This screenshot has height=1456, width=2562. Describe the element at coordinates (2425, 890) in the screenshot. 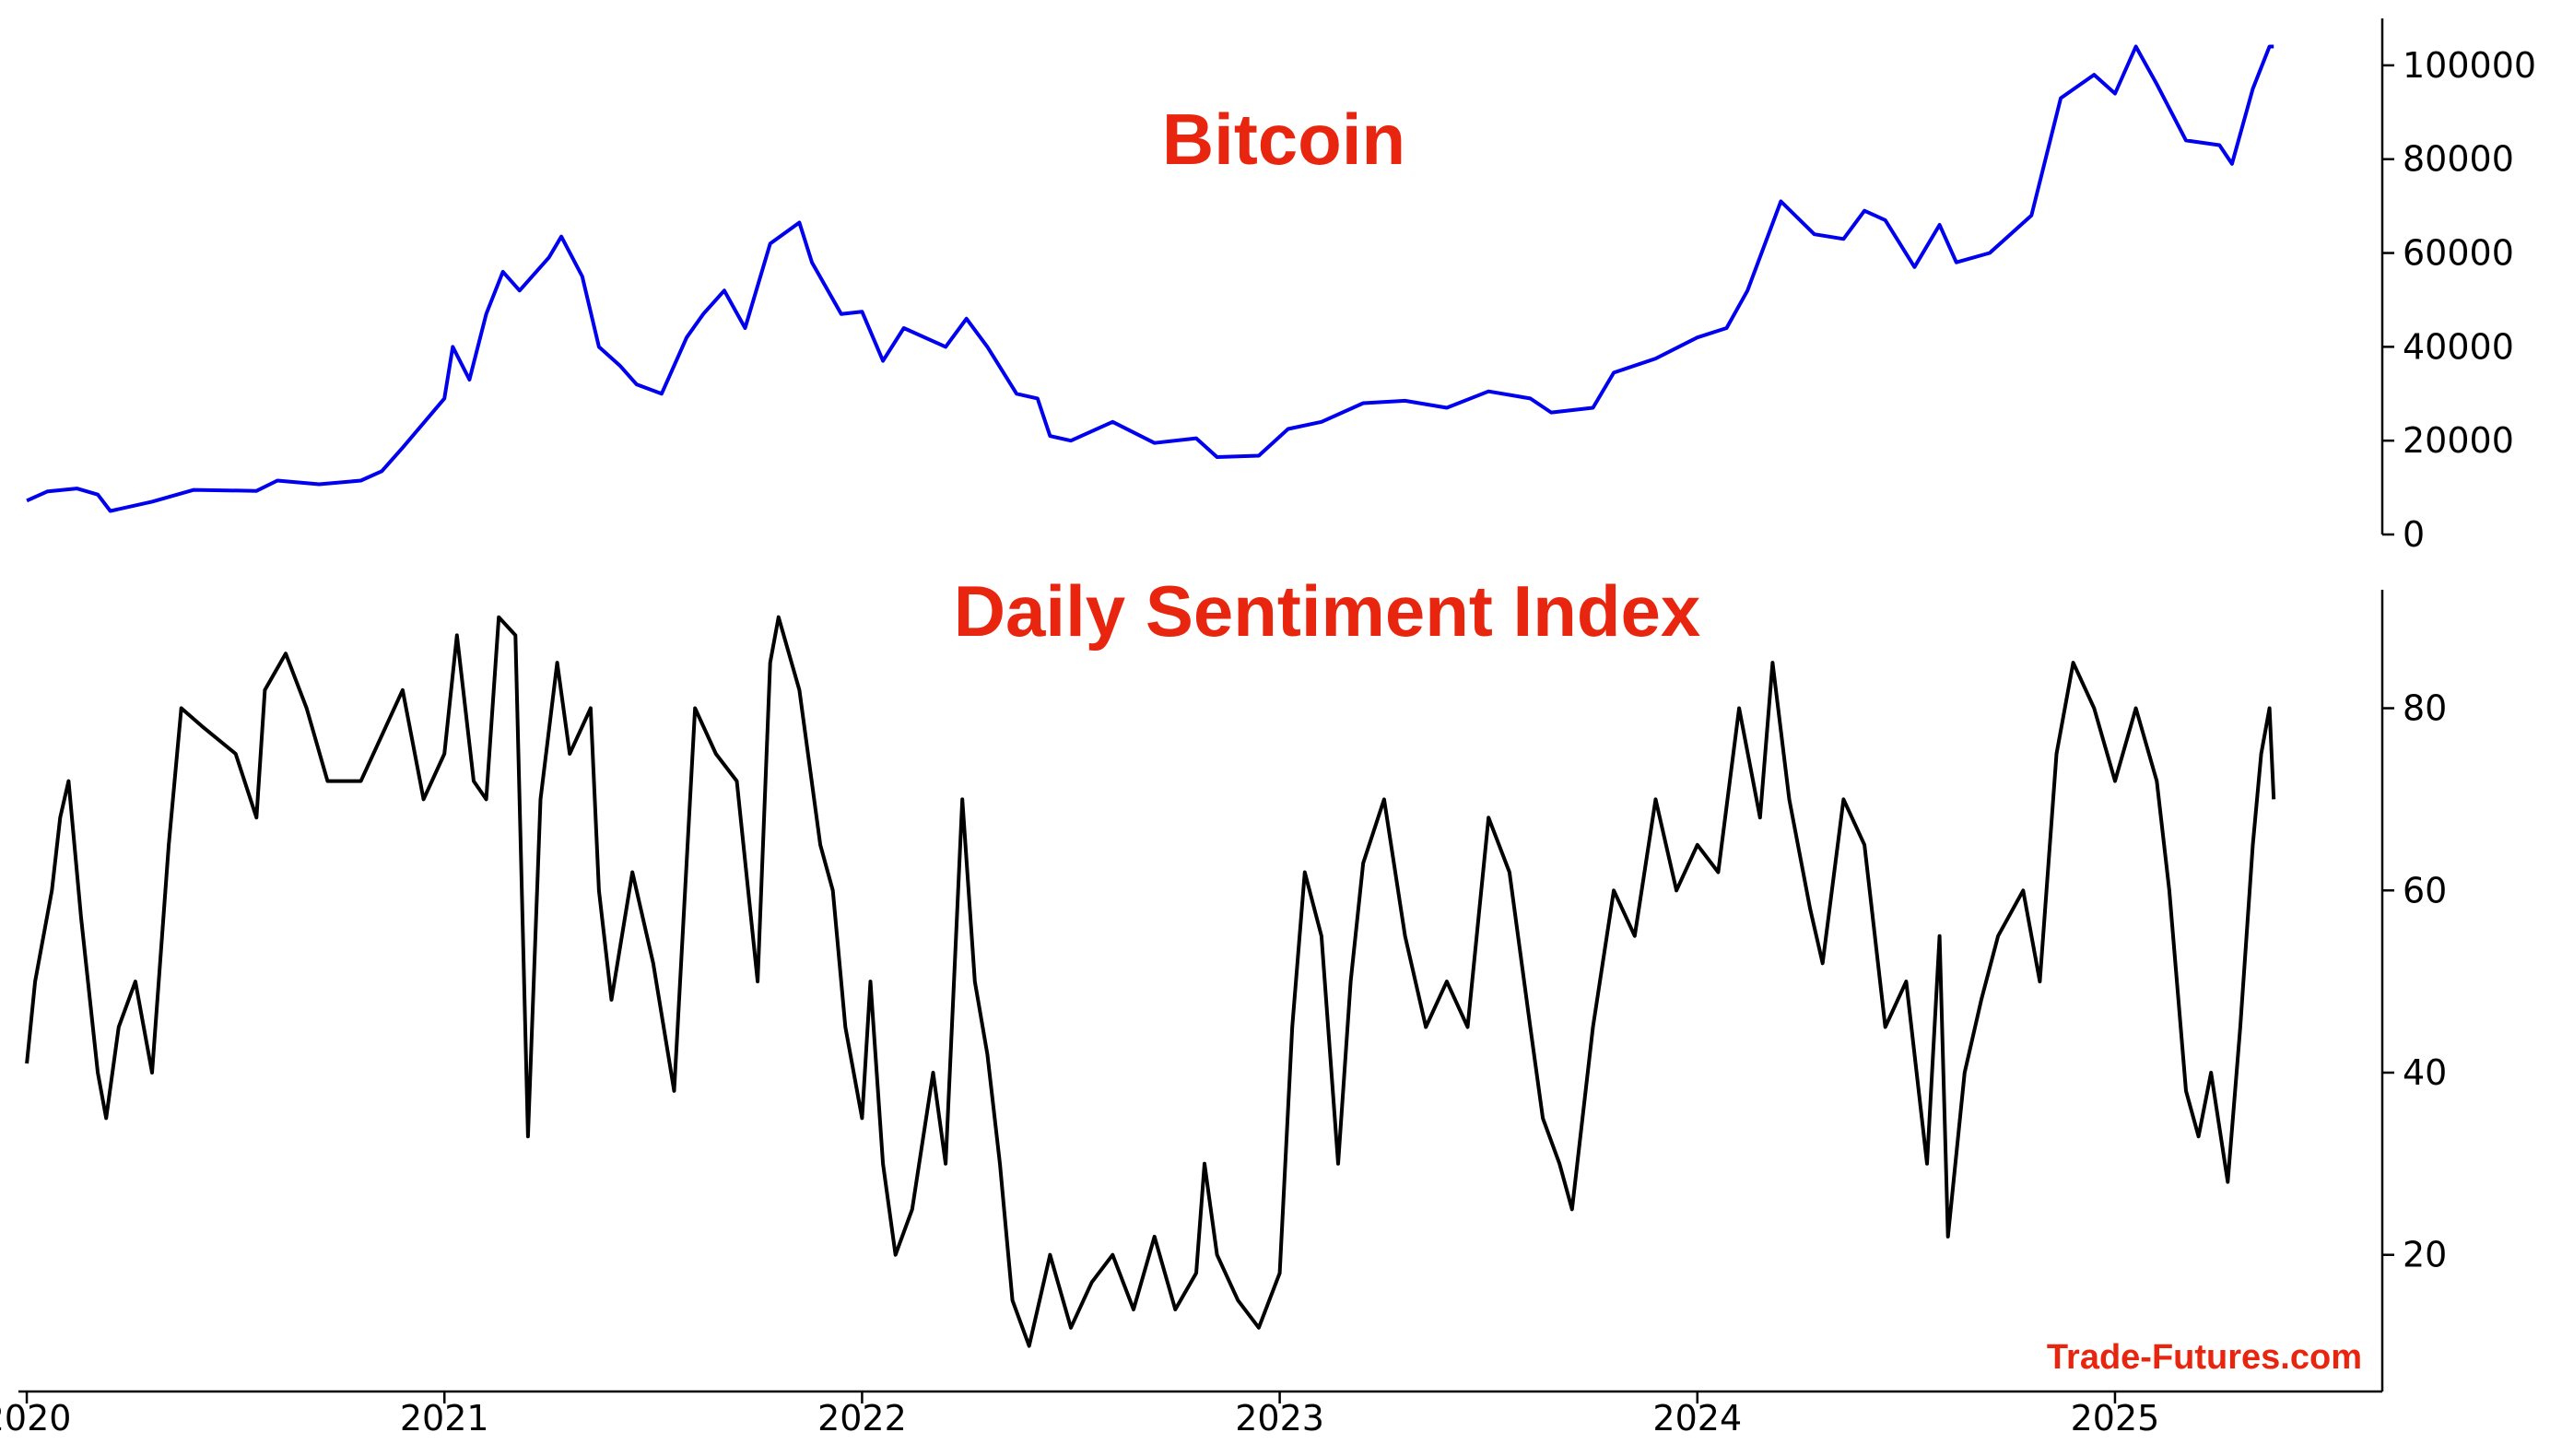

I see `sentiment-y-tick-label: 60` at that location.